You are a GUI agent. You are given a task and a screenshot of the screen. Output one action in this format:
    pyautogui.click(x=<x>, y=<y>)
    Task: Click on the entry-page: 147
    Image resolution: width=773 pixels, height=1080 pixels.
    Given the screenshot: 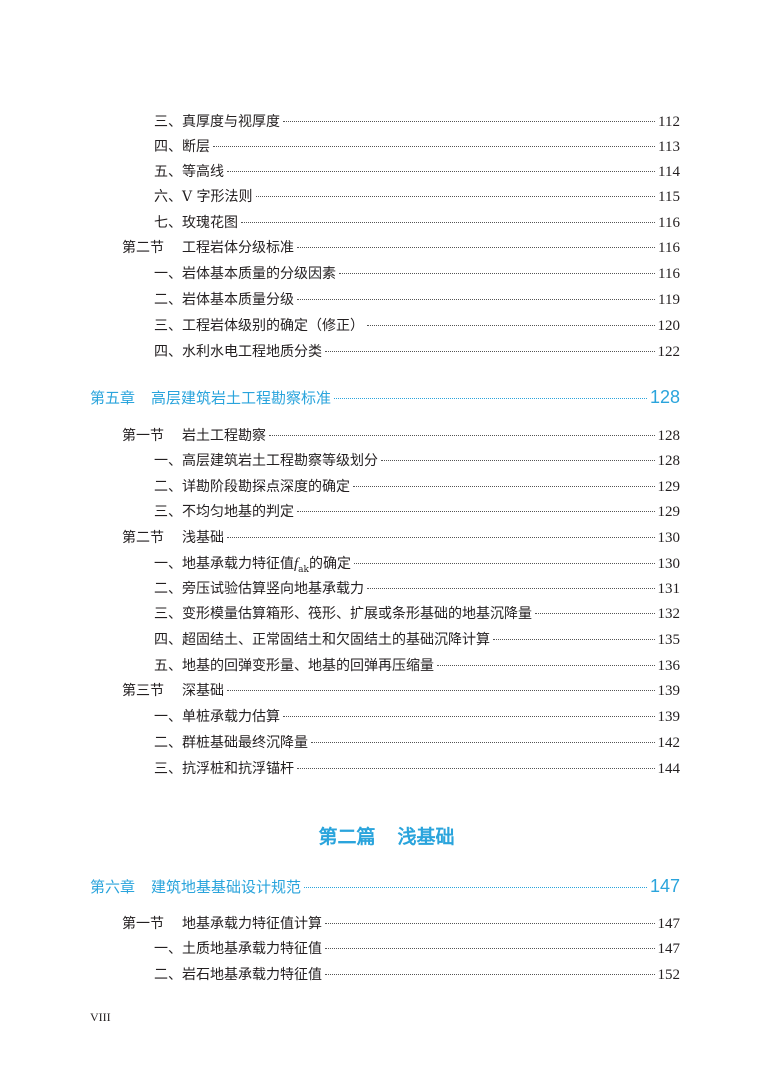 What is the action you would take?
    pyautogui.click(x=669, y=949)
    